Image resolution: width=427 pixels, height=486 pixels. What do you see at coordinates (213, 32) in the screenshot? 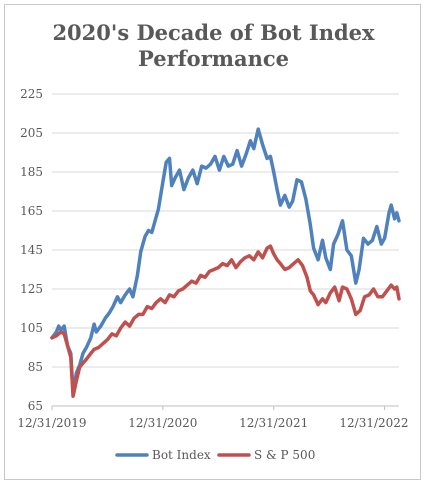
I see `chart-title-line-1: 2020's Decade of Bot Index` at bounding box center [213, 32].